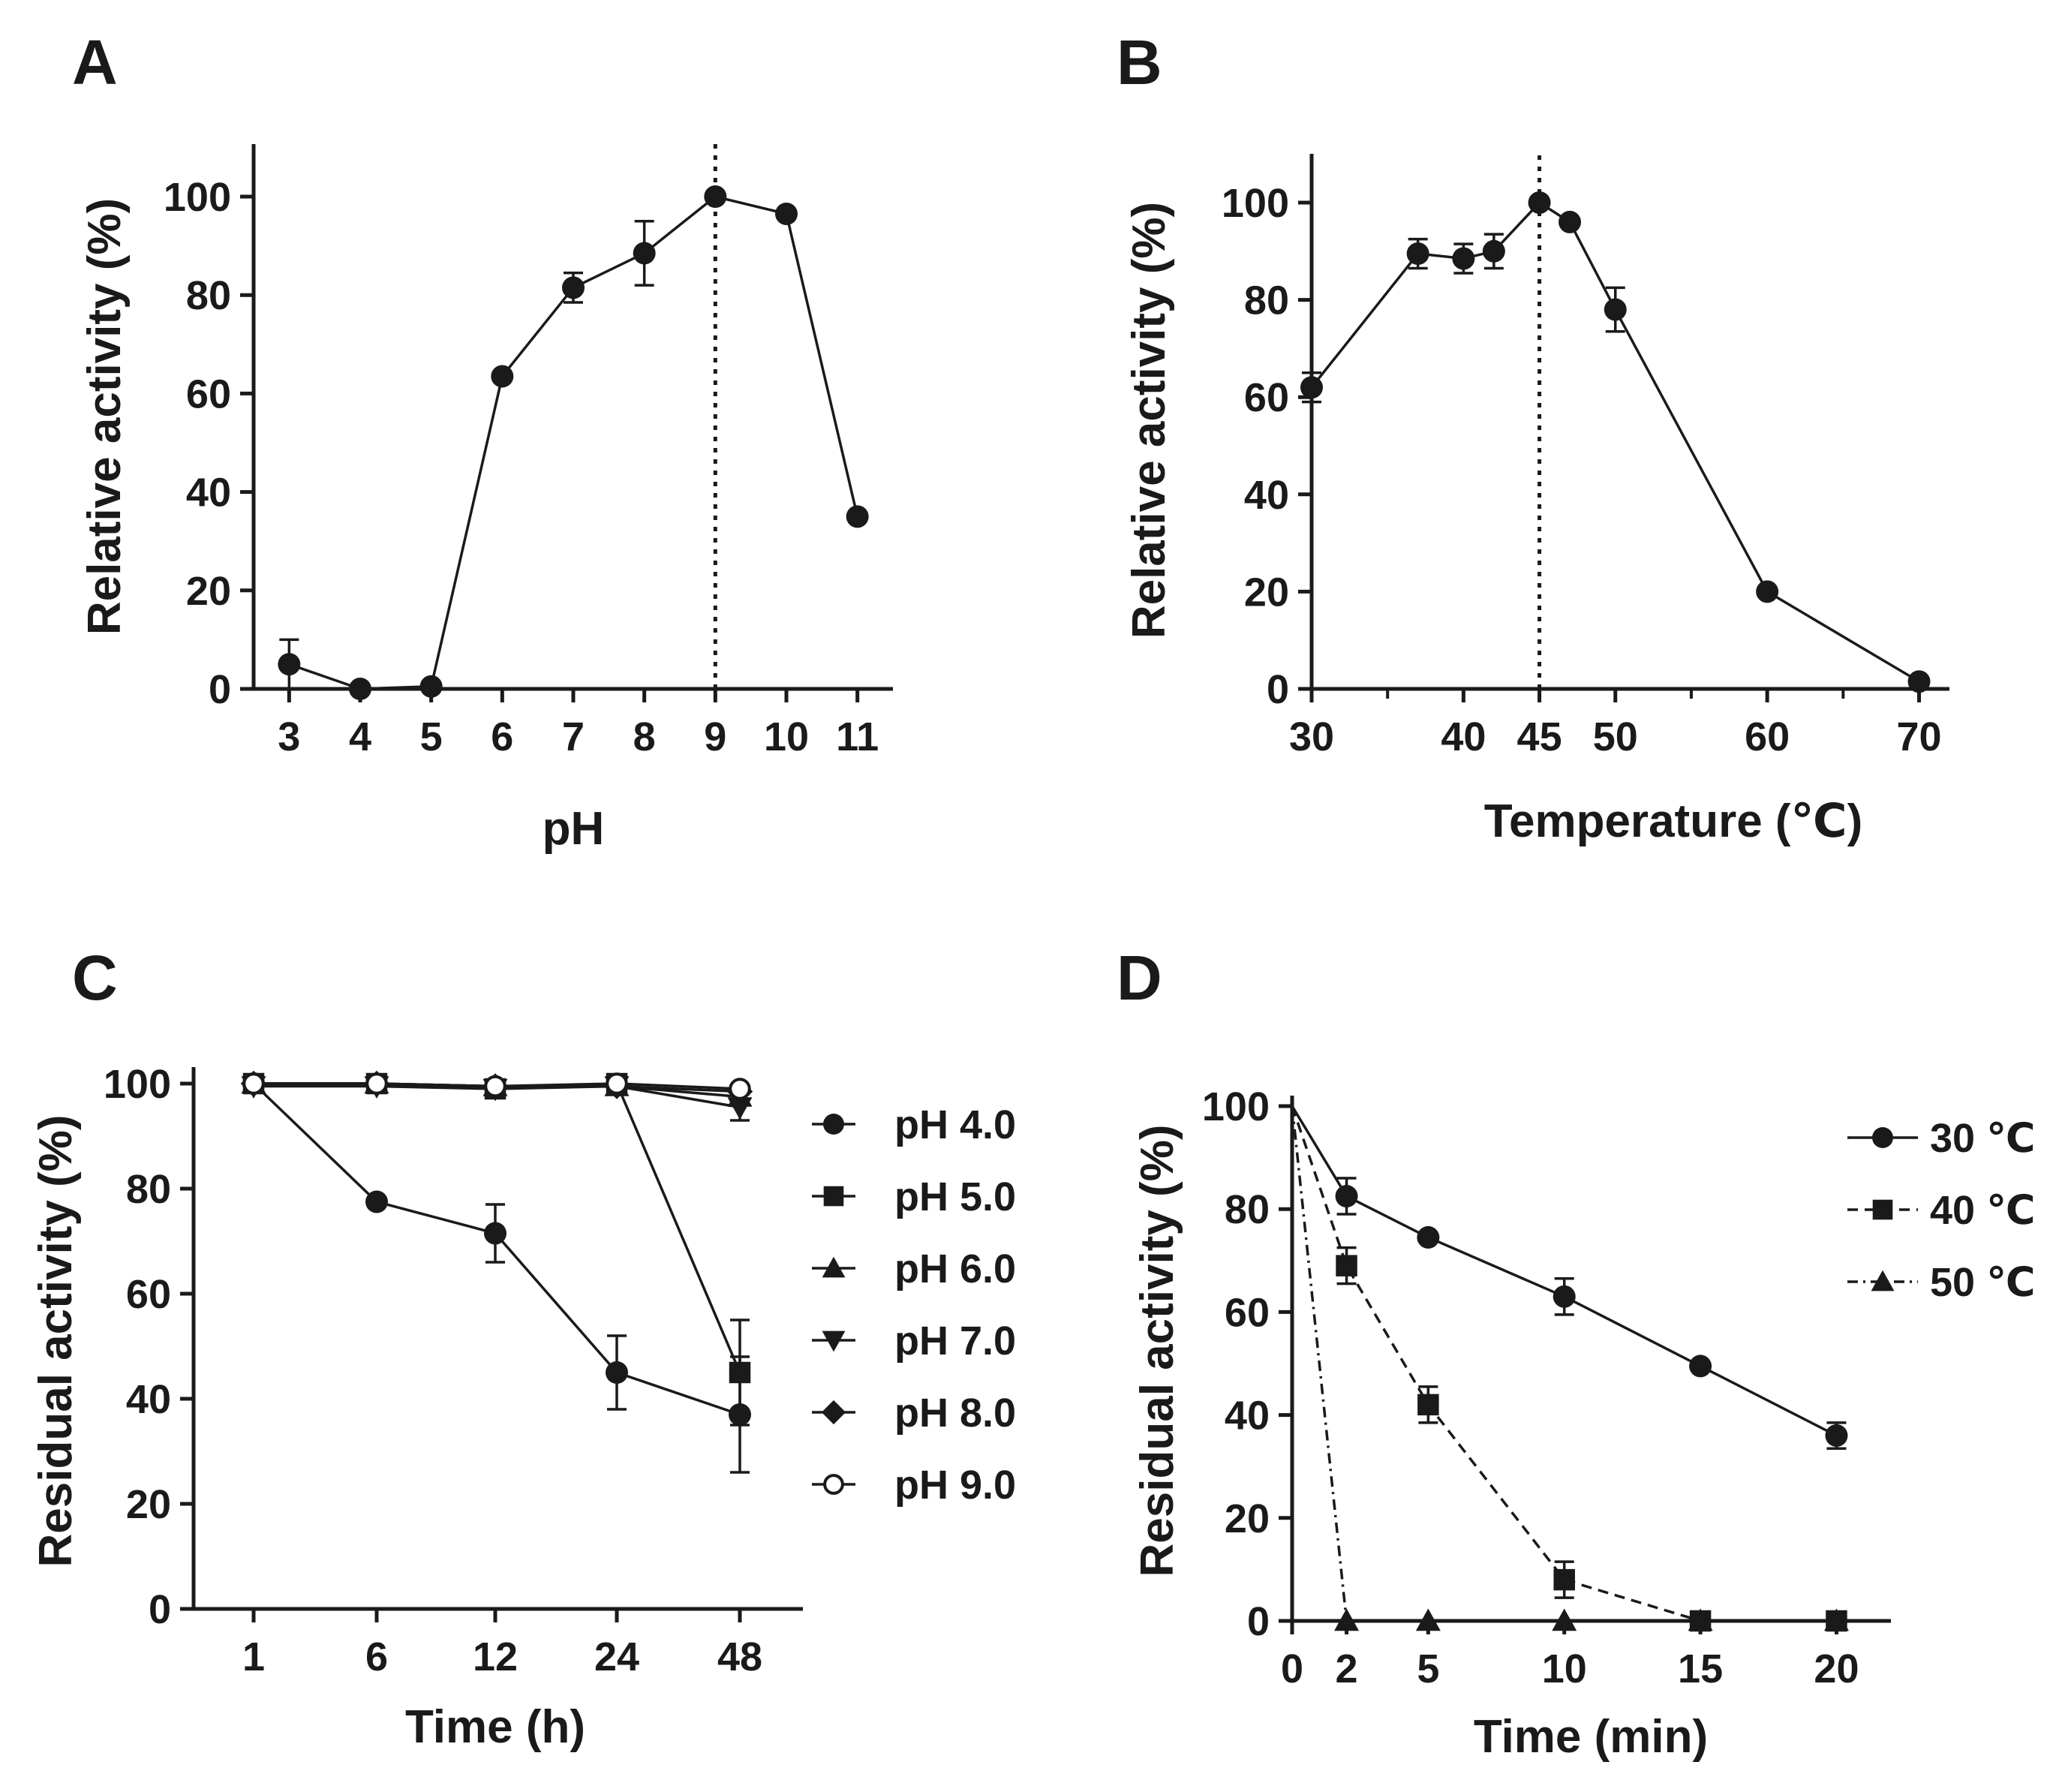 Image resolution: width=2065 pixels, height=1792 pixels. I want to click on legend-label: pH 8.0, so click(955, 1413).